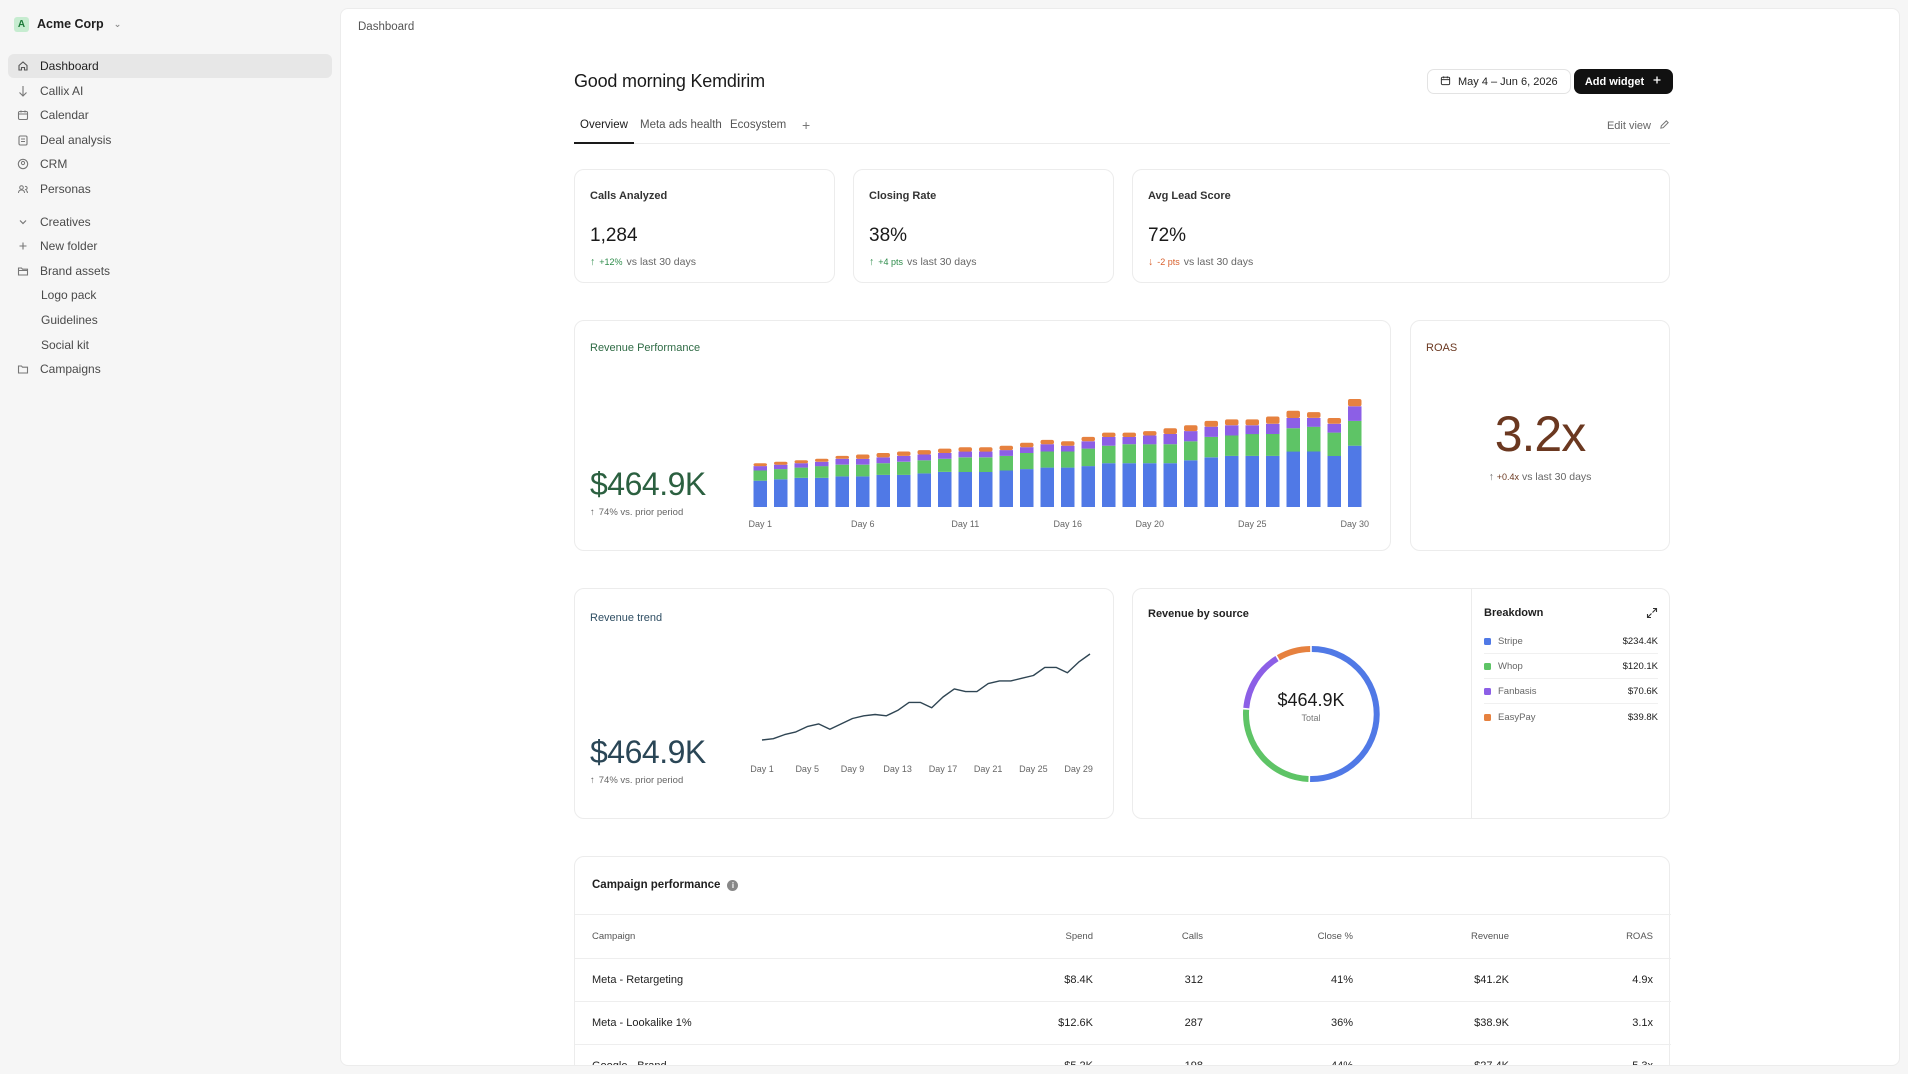 This screenshot has height=1074, width=1908. Describe the element at coordinates (170, 271) in the screenshot. I see `sidebar-item-brand-assets: Brand assets` at that location.